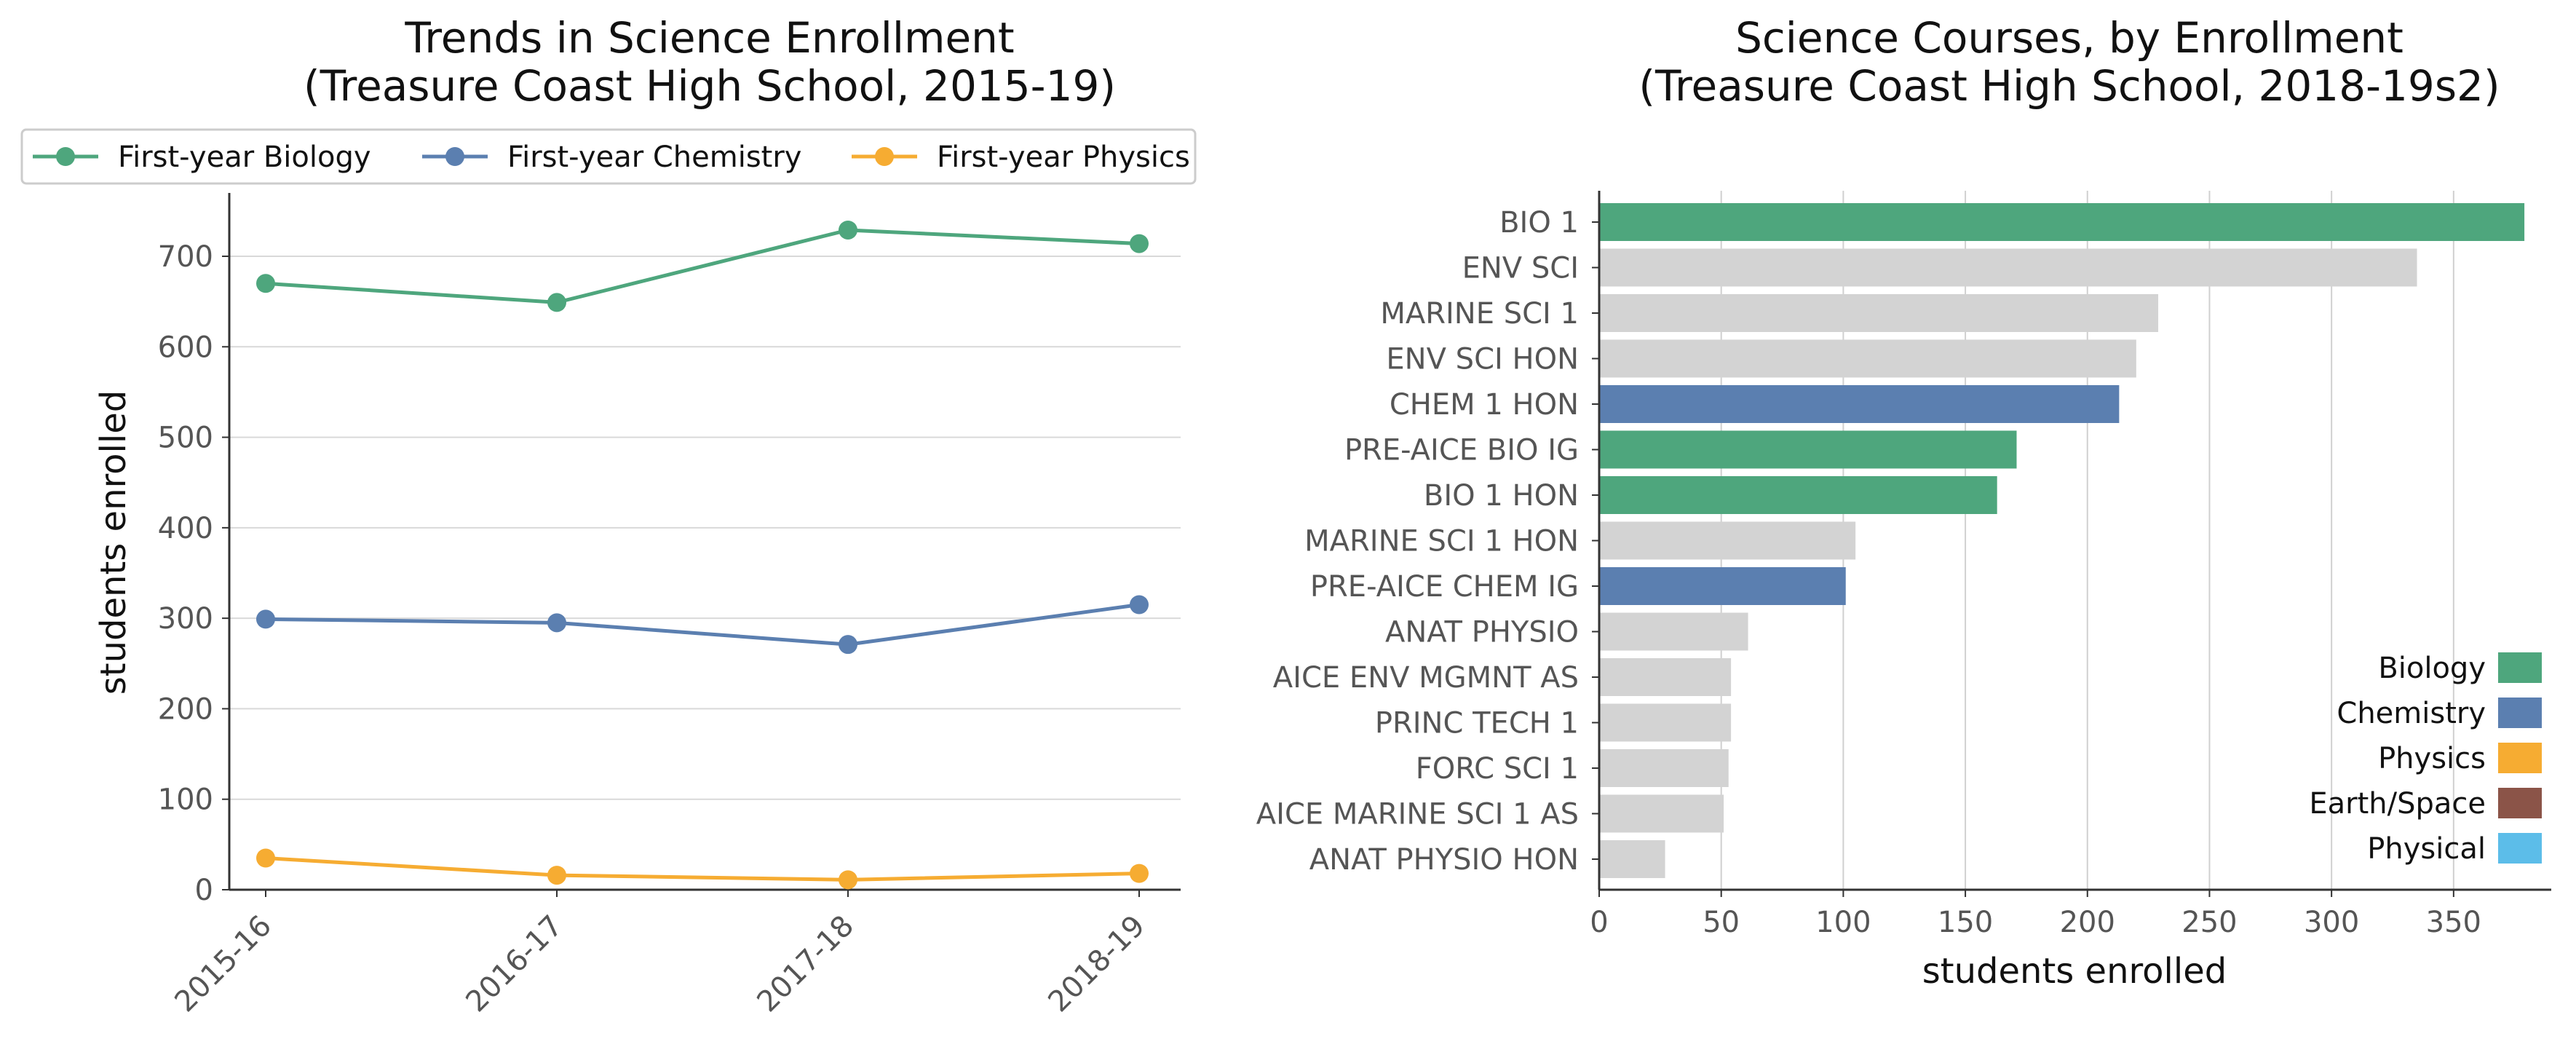  What do you see at coordinates (185, 528) in the screenshot?
I see `y-tick-label: 400` at bounding box center [185, 528].